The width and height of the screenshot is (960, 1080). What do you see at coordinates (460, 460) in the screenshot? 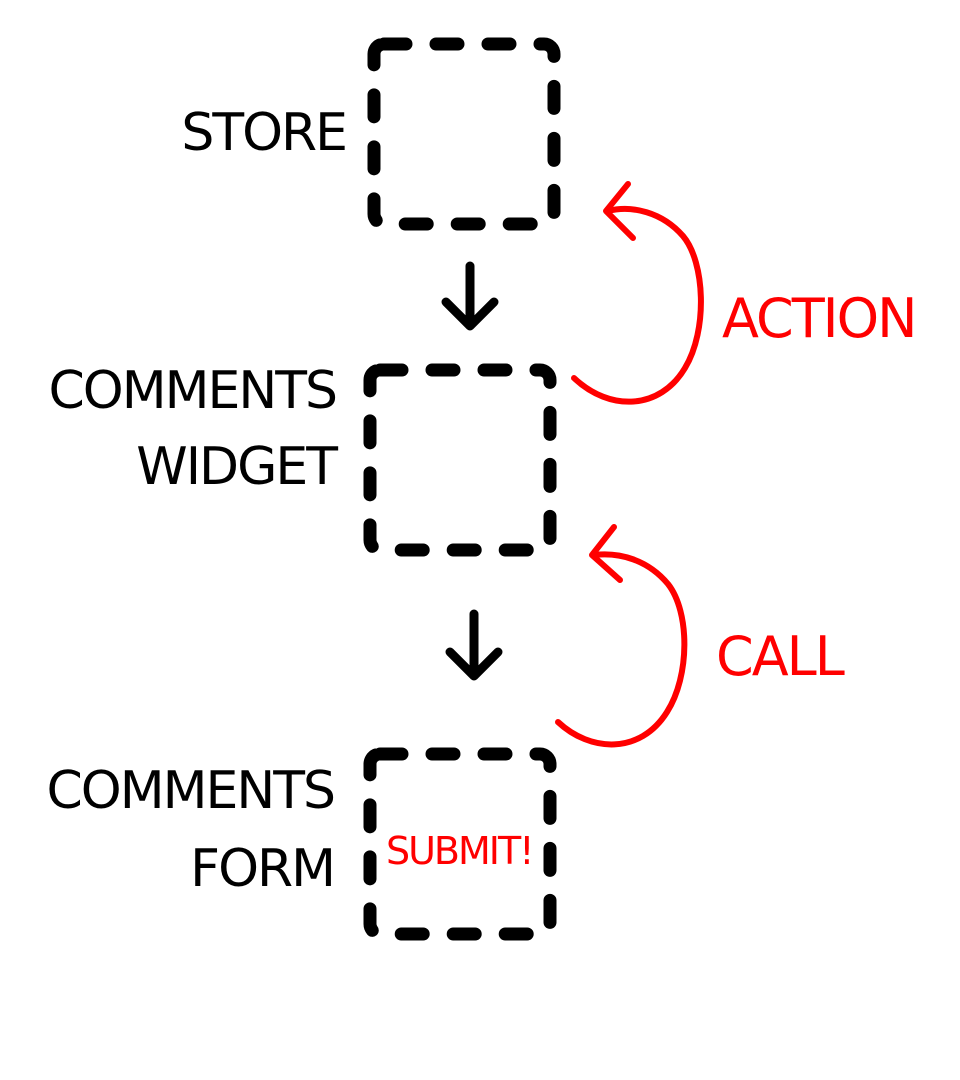
I see `comments-widget-box` at bounding box center [460, 460].